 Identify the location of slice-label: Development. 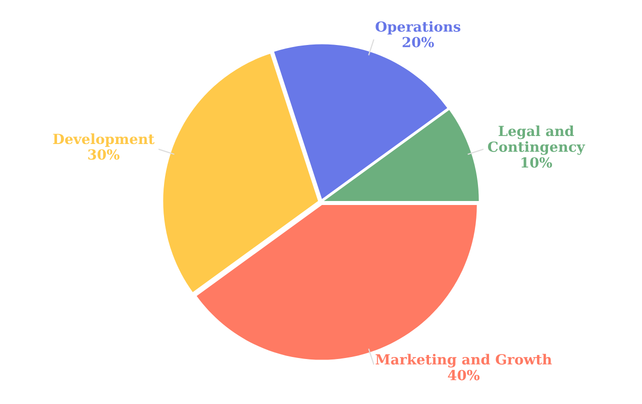
(103, 140).